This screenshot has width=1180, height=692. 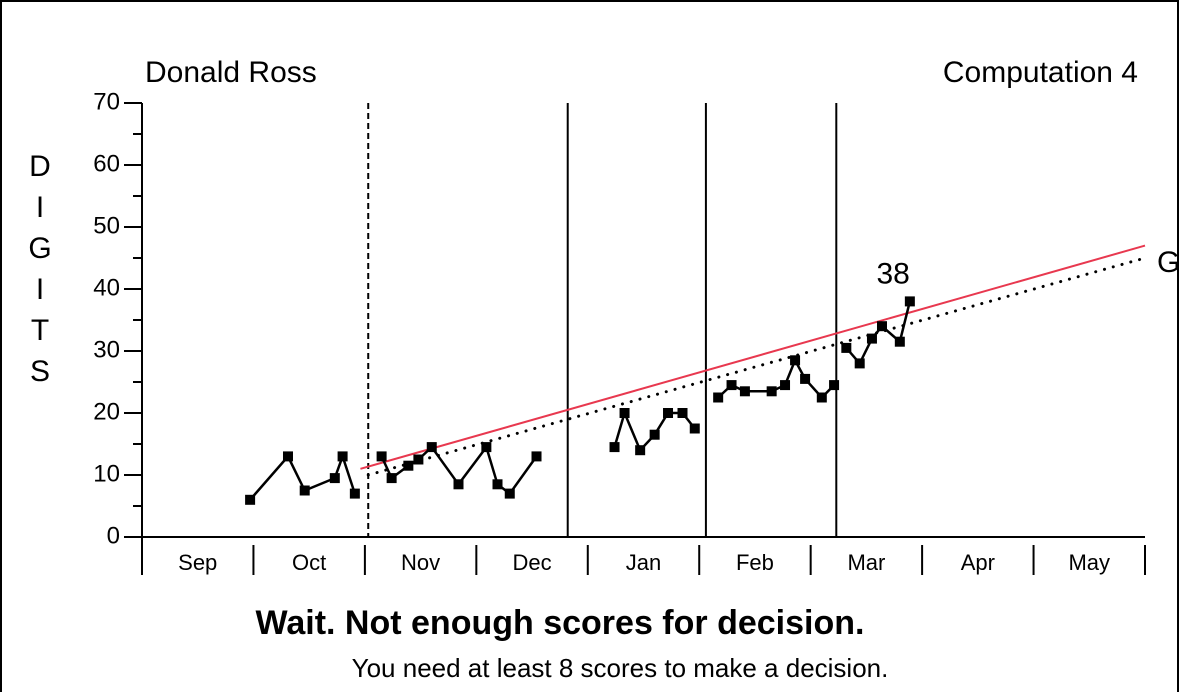 I want to click on goal-label: G, so click(x=1168, y=262).